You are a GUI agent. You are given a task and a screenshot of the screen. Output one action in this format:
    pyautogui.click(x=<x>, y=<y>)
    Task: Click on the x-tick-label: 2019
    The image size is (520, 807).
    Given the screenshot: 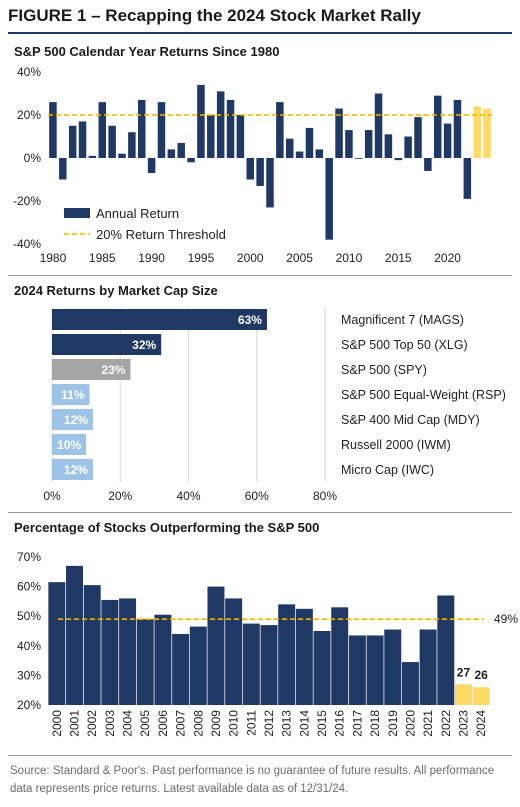 What is the action you would take?
    pyautogui.click(x=393, y=723)
    